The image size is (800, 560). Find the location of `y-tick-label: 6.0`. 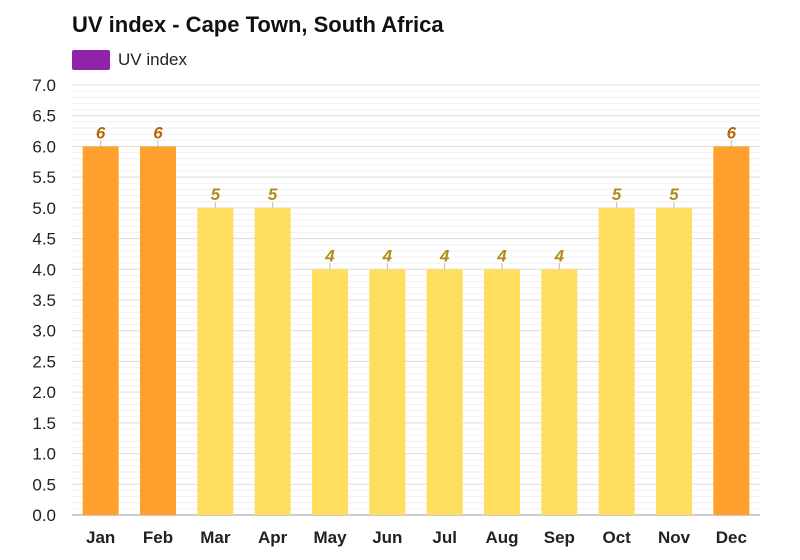

y-tick-label: 6.0 is located at coordinates (44, 146).